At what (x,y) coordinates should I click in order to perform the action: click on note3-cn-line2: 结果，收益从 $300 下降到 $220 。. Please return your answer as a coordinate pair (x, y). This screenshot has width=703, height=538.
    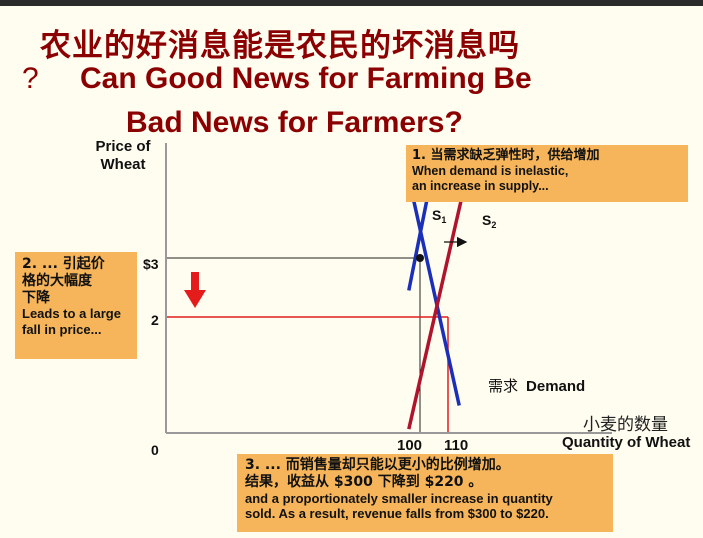
    Looking at the image, I should click on (364, 481).